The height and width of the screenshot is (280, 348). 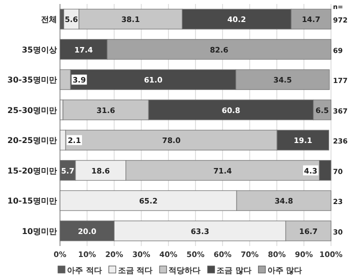 What do you see at coordinates (39, 231) in the screenshot?
I see `y-tick-label: 10명미만` at bounding box center [39, 231].